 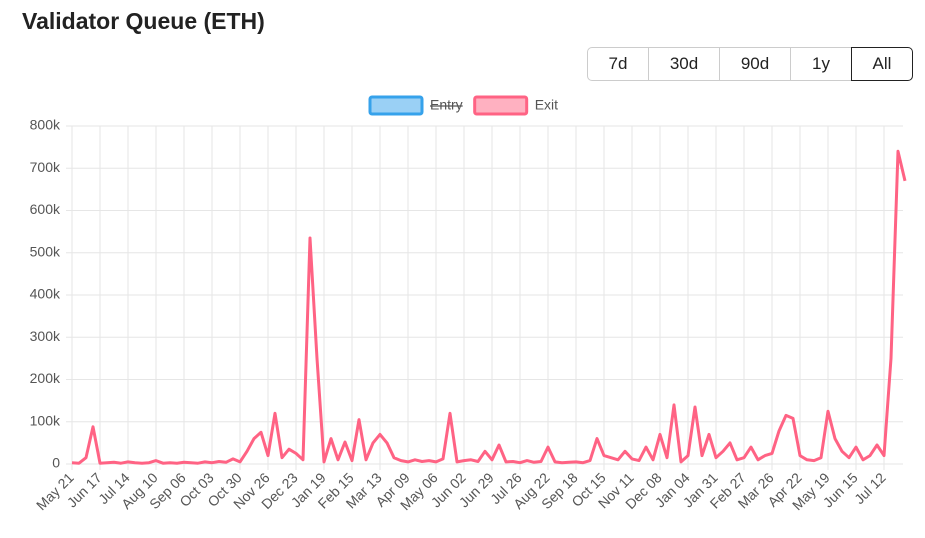 What do you see at coordinates (45, 167) in the screenshot?
I see `y-tick-label: 700k` at bounding box center [45, 167].